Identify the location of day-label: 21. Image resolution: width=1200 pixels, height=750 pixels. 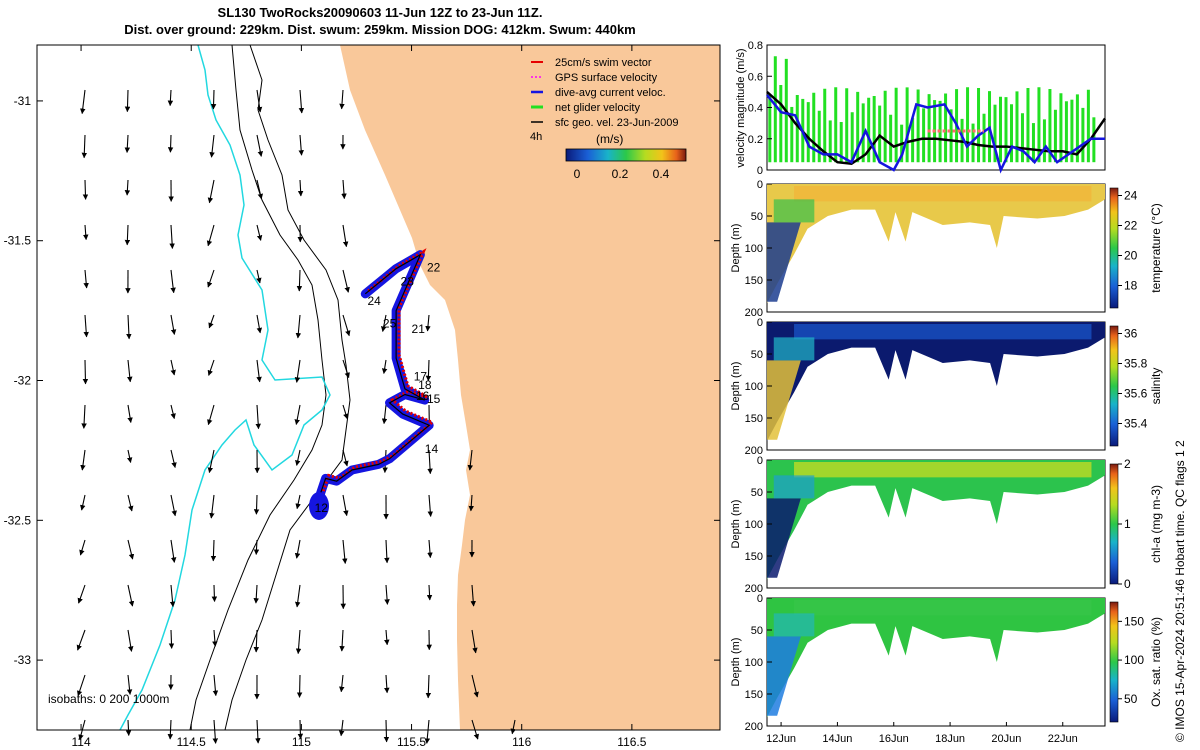
(419, 329).